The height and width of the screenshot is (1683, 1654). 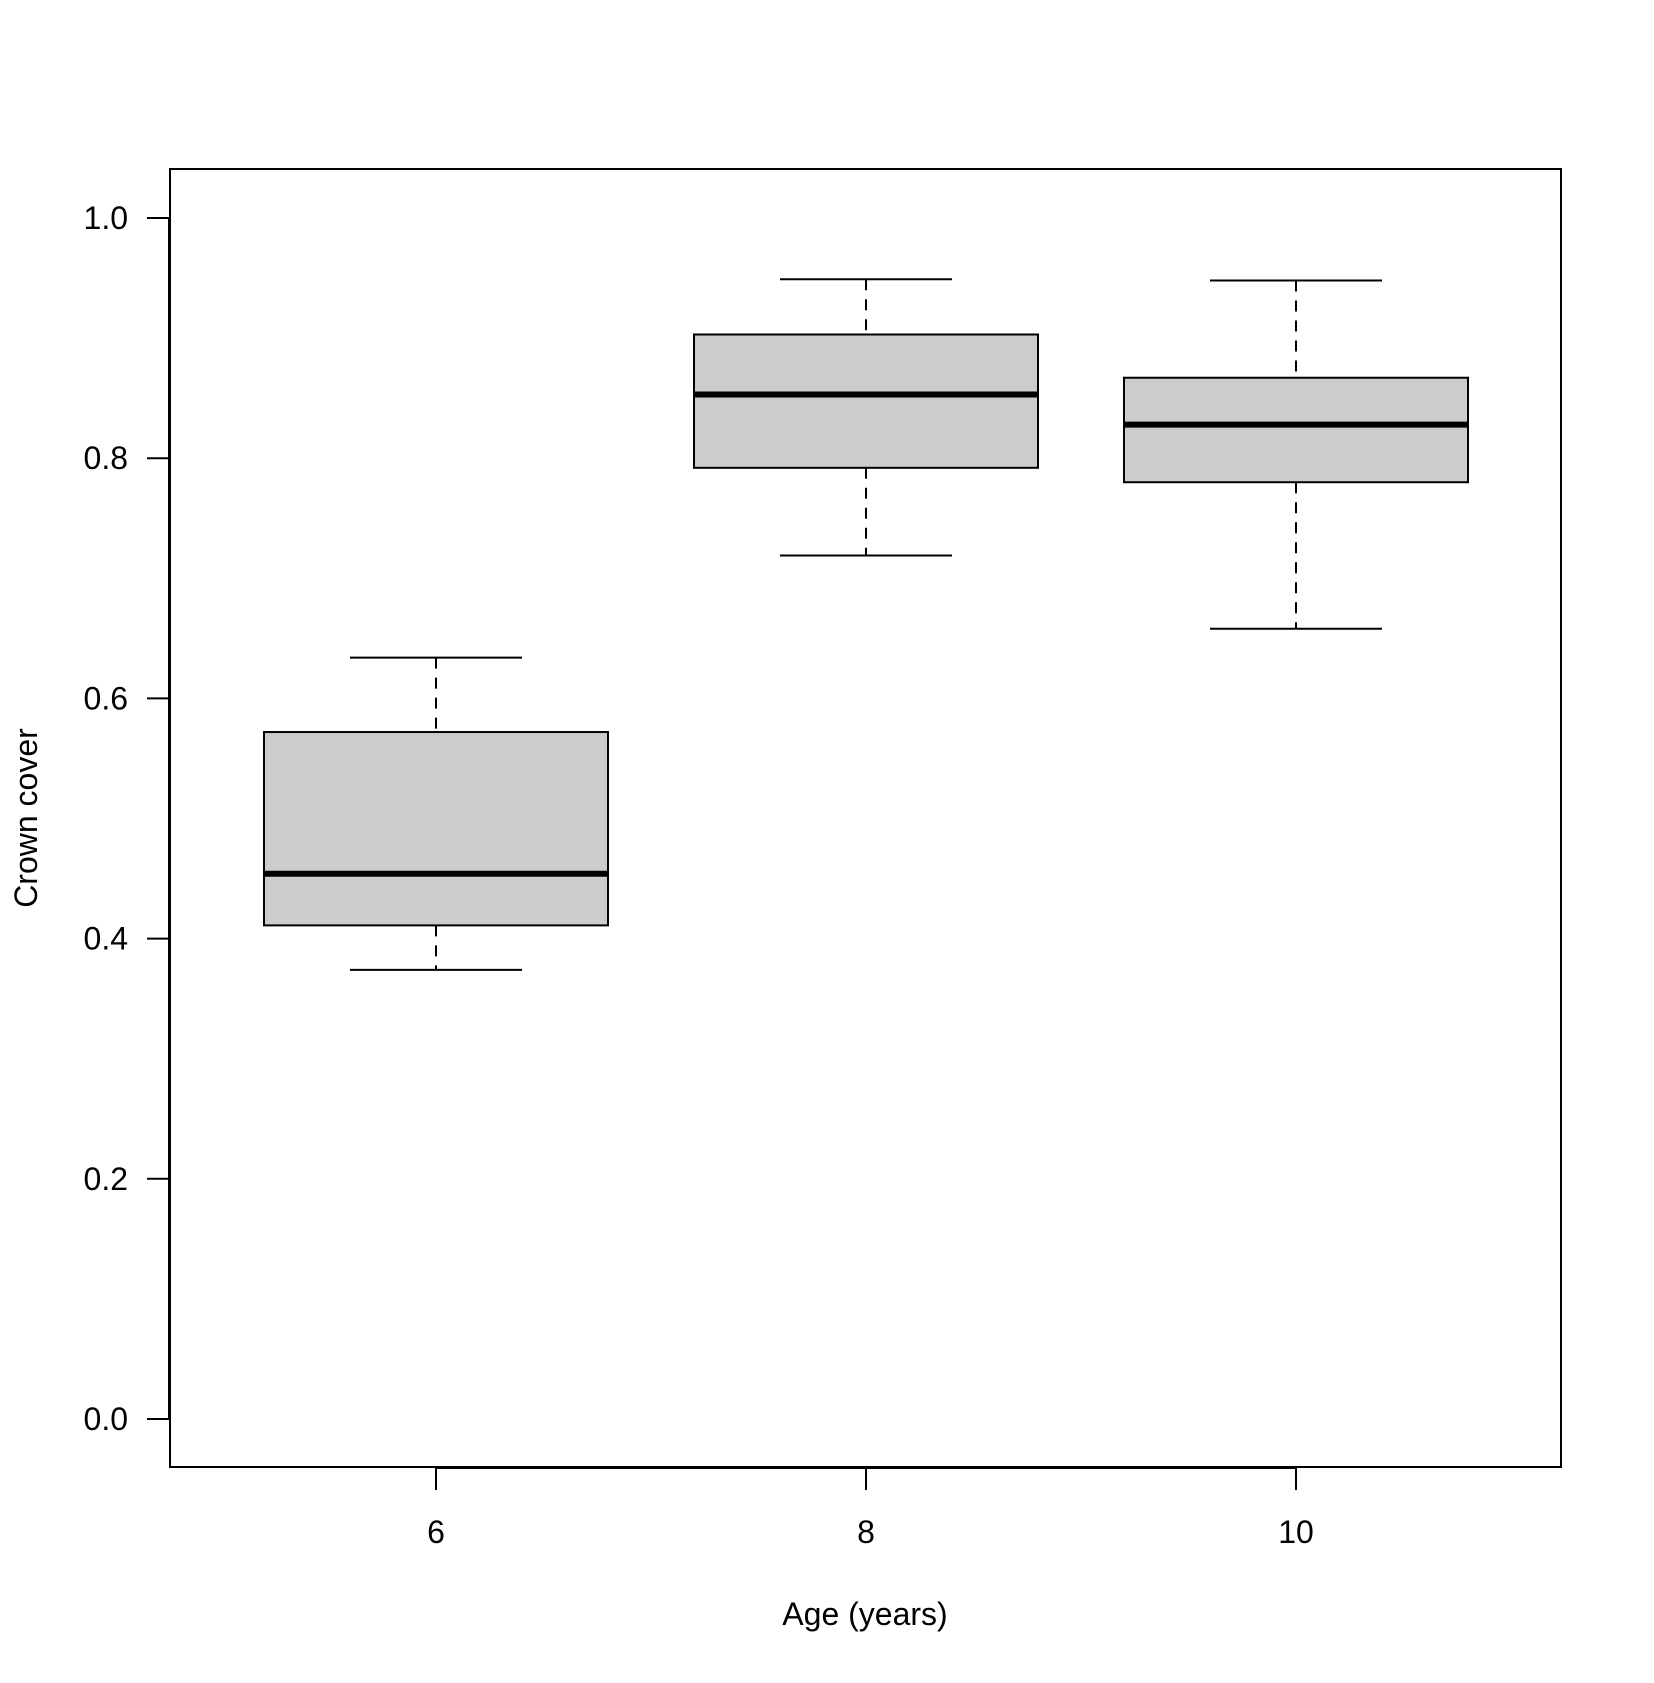 What do you see at coordinates (106, 939) in the screenshot?
I see `y-tick-label: 0.4` at bounding box center [106, 939].